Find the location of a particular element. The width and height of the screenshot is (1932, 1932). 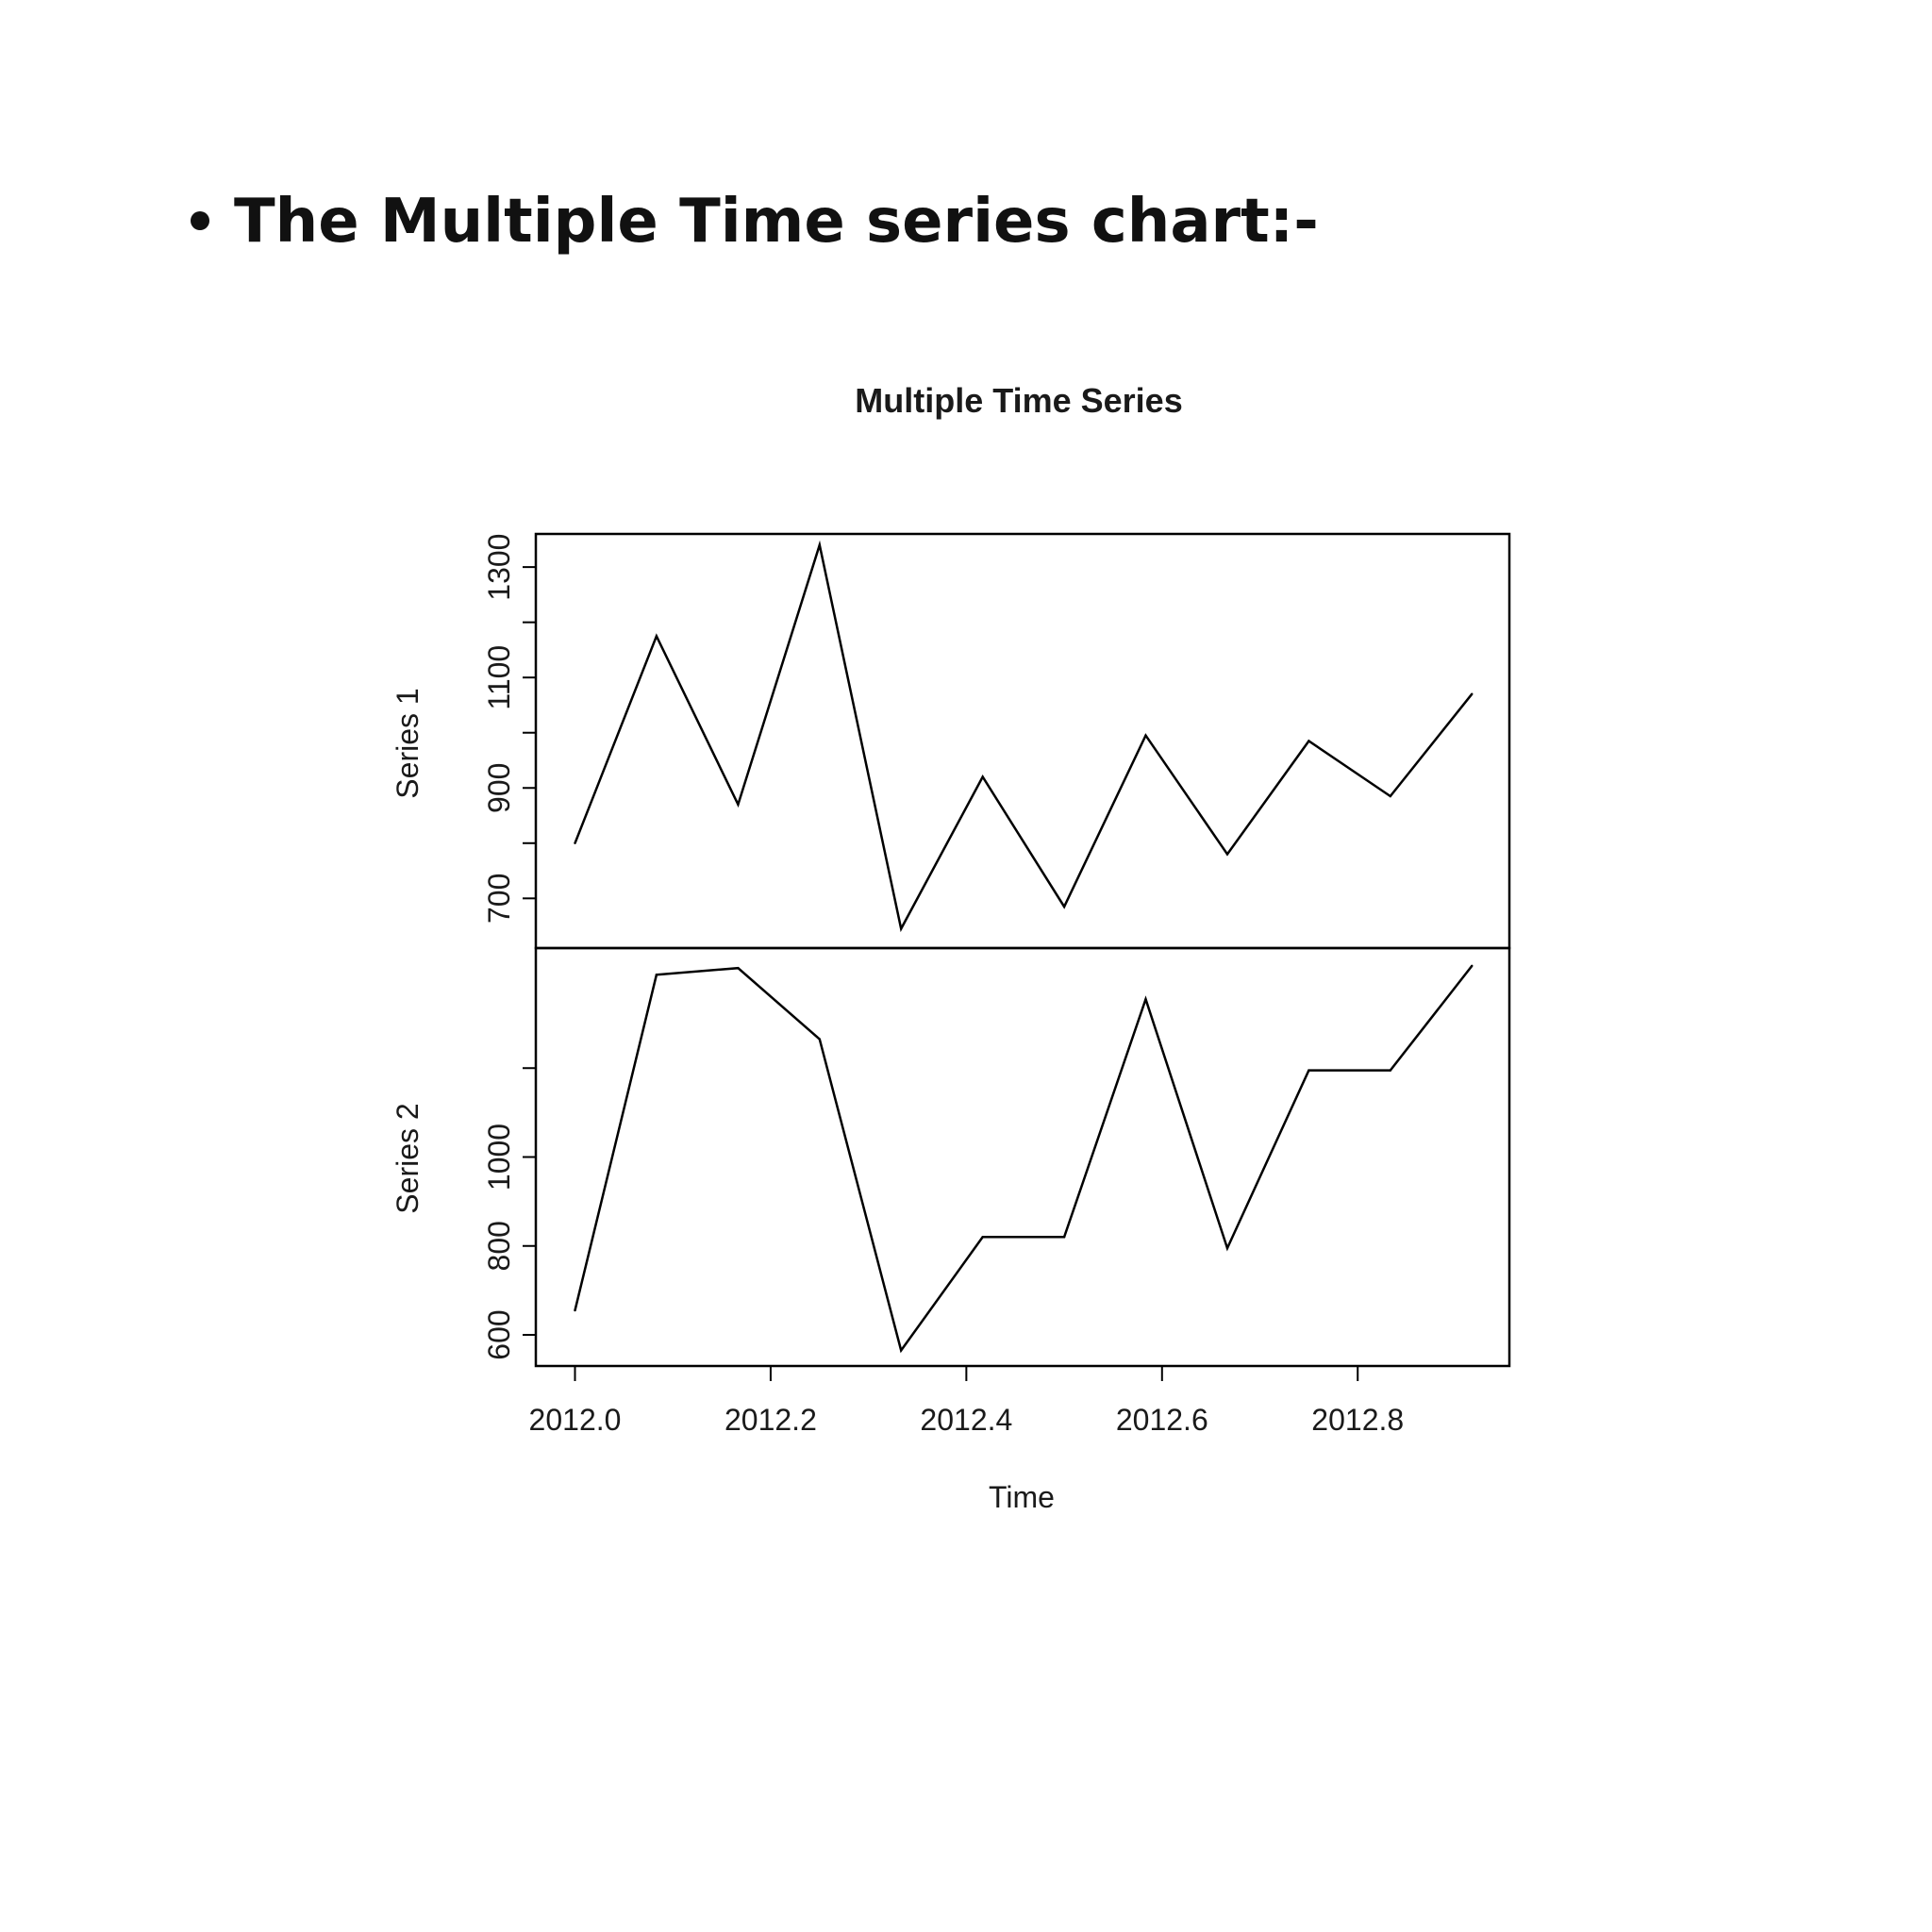

series-2-y-tick-label: 800 is located at coordinates (499, 1246).